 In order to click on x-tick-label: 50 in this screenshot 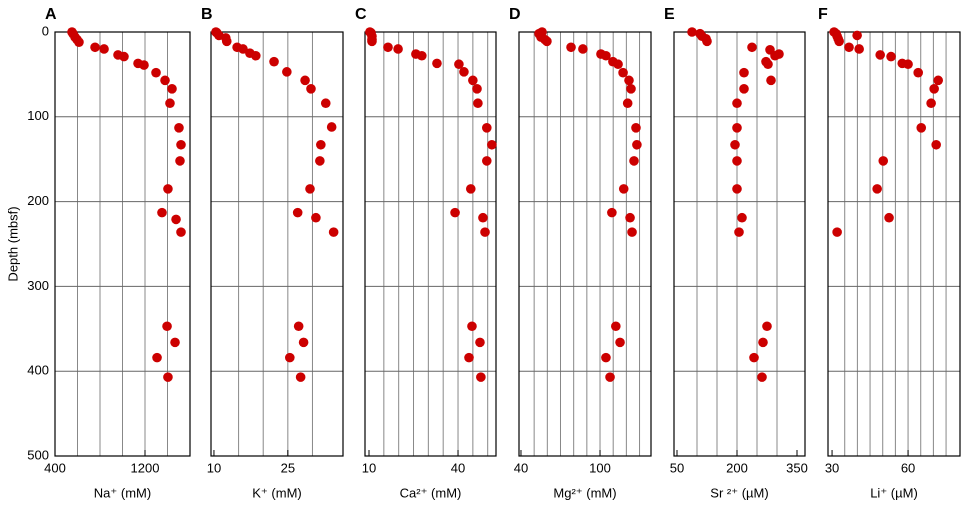, I will do `click(677, 467)`.